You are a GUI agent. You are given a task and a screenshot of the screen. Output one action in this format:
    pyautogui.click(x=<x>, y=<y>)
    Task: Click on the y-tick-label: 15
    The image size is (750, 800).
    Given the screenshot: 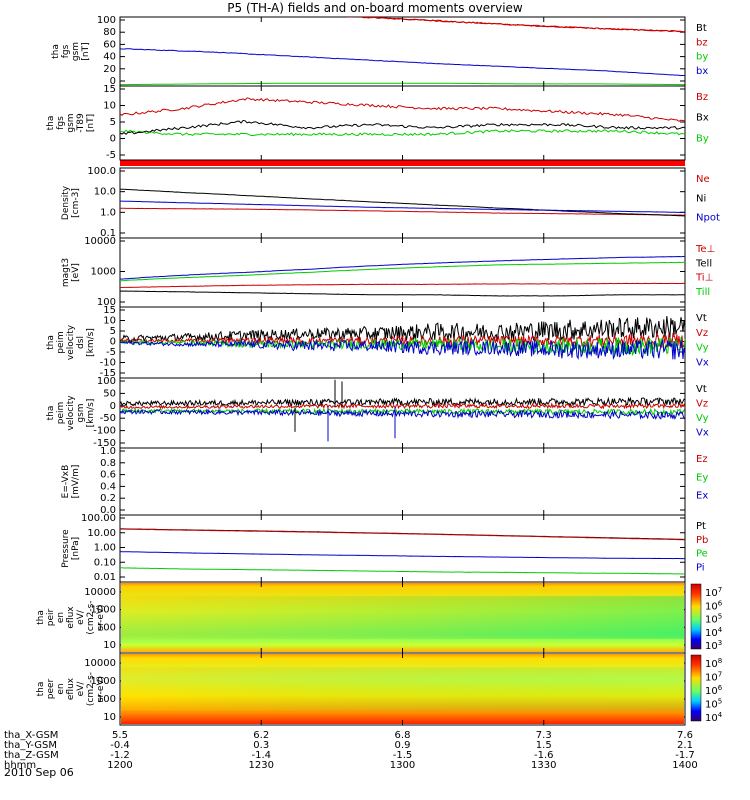 What is the action you would take?
    pyautogui.click(x=109, y=310)
    